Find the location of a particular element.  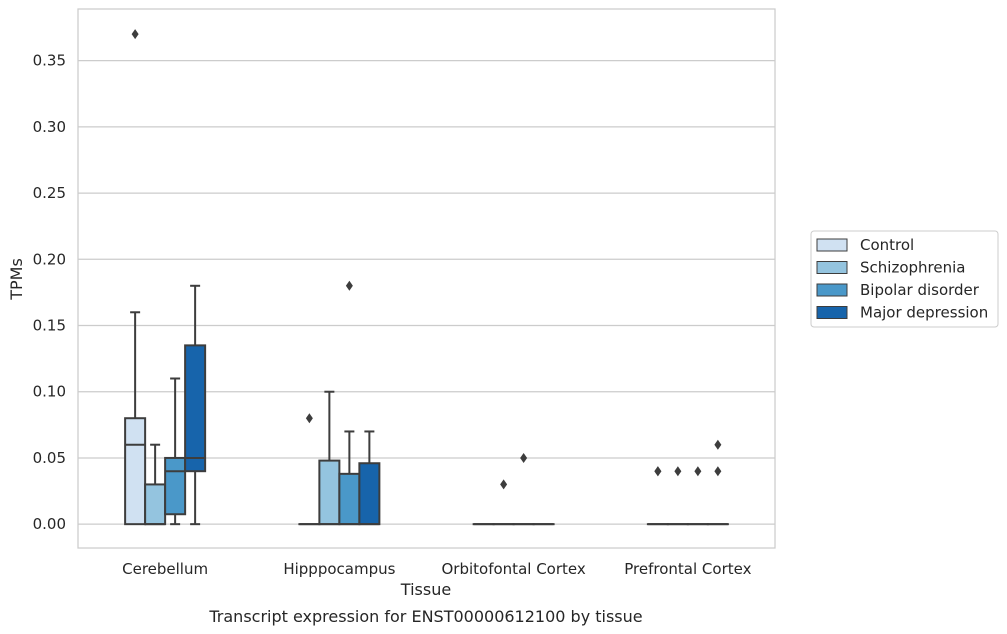

legend-label: Major depression is located at coordinates (924, 313).